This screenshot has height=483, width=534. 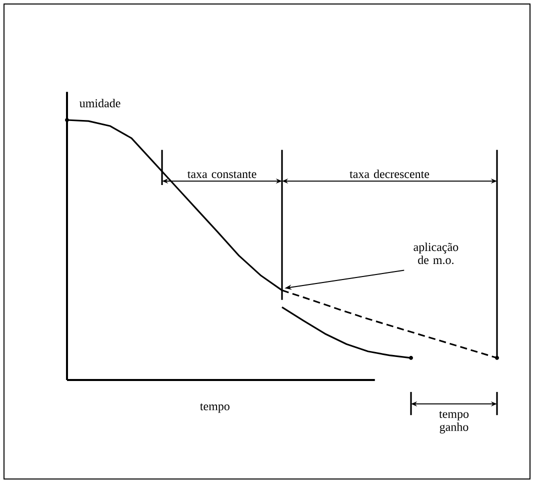 What do you see at coordinates (454, 422) in the screenshot?
I see `text: tempo ganho` at bounding box center [454, 422].